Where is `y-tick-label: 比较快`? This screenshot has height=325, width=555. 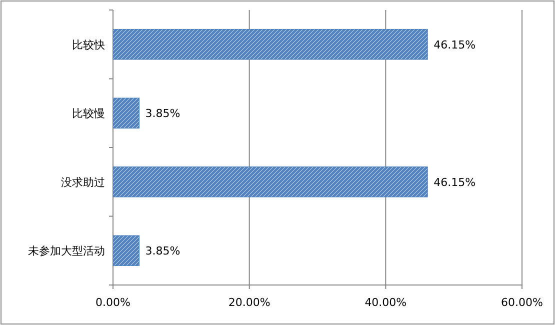
y-tick-label: 比较快 is located at coordinates (88, 45).